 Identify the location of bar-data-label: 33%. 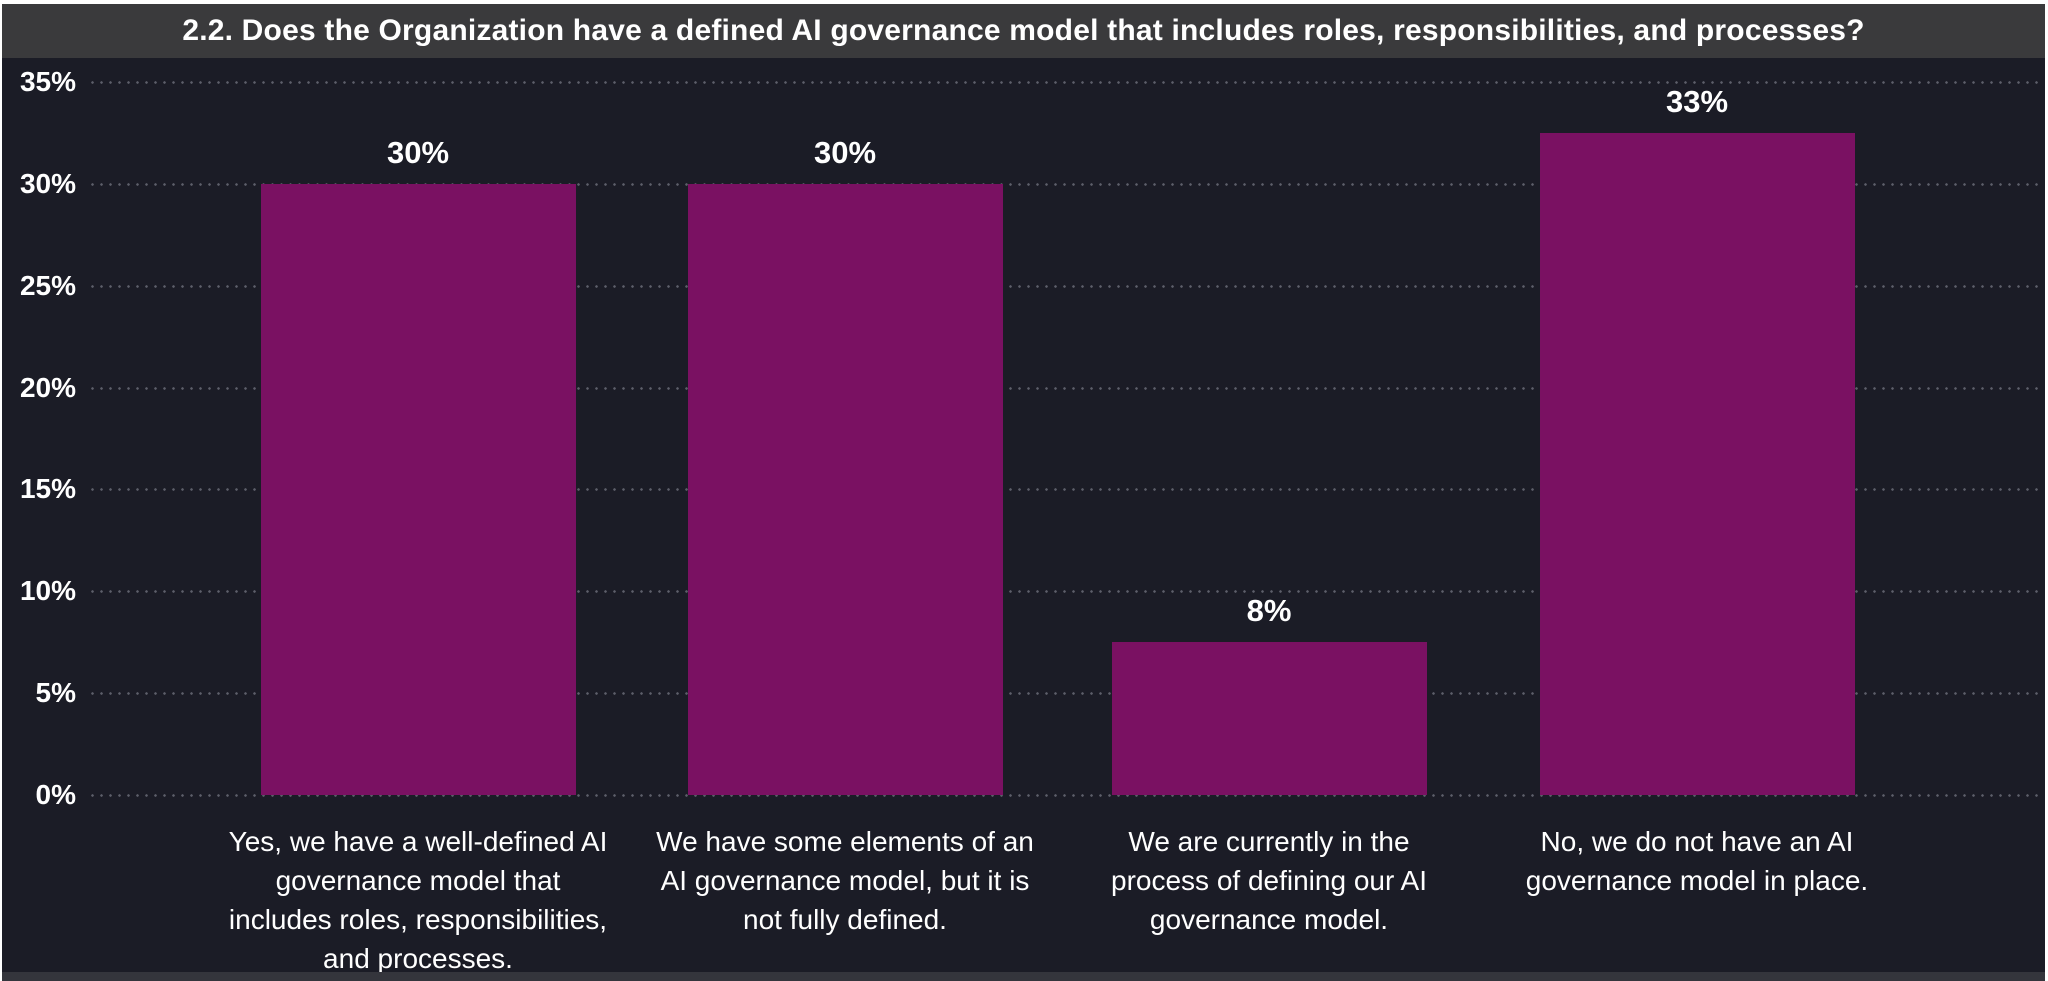
(1697, 101).